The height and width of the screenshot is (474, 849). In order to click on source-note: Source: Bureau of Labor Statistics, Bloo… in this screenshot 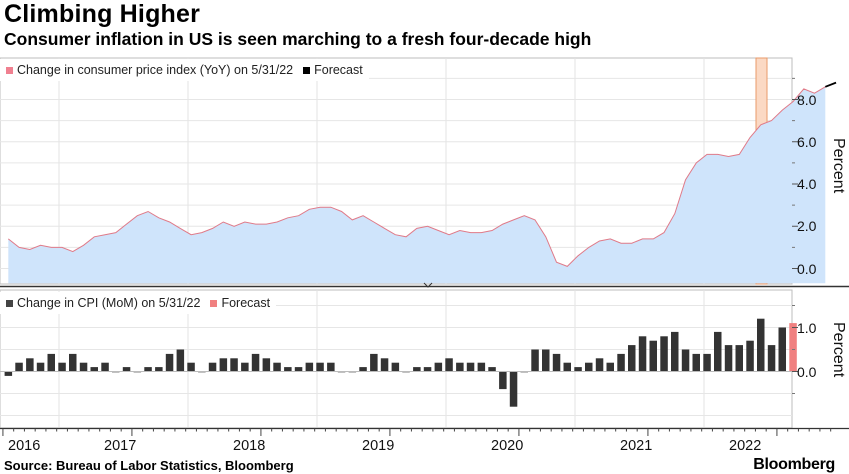, I will do `click(149, 465)`.